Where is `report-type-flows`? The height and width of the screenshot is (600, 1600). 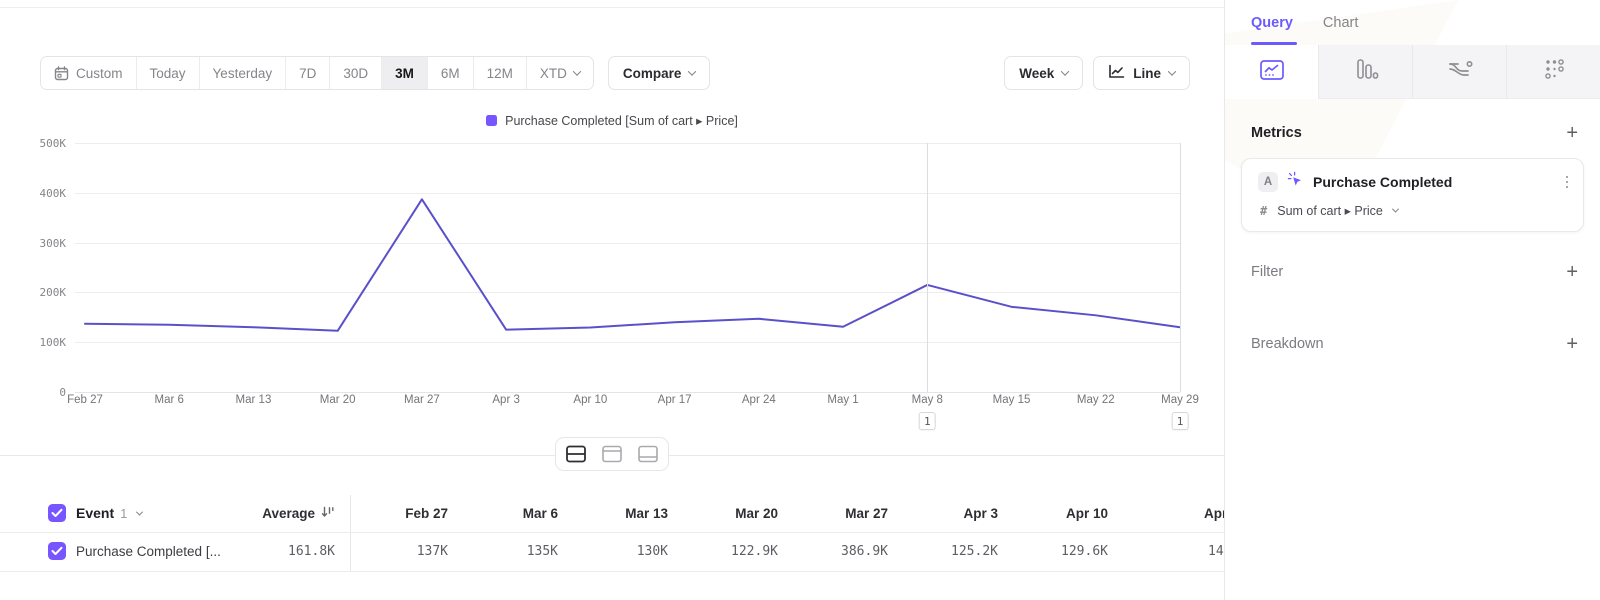 report-type-flows is located at coordinates (1460, 72).